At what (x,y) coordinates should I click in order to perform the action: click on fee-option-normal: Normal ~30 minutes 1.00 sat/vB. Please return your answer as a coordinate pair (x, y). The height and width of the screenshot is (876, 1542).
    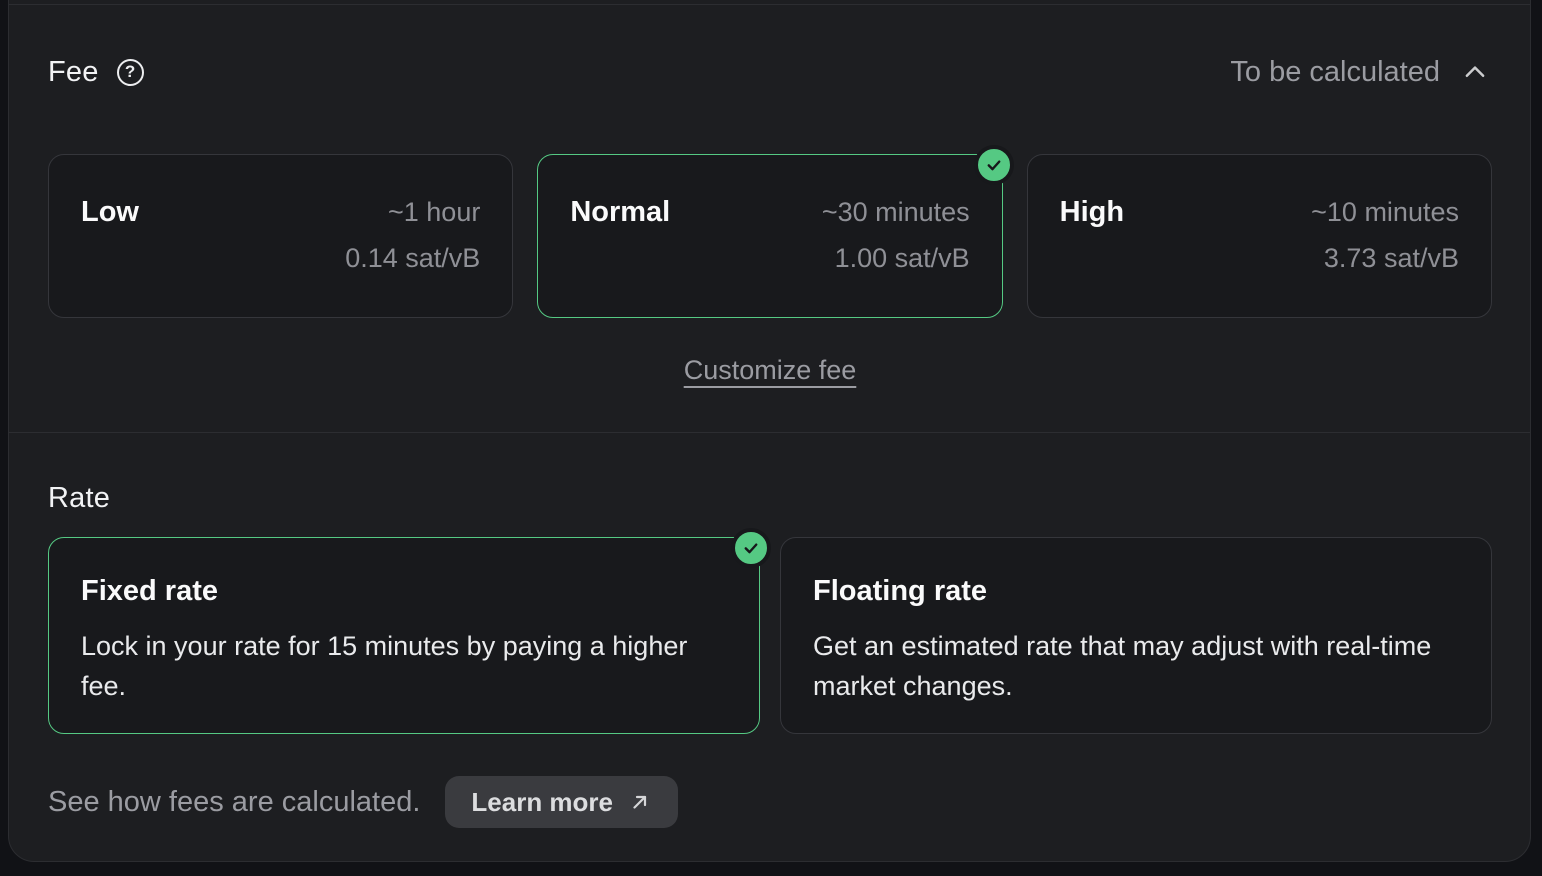
    Looking at the image, I should click on (775, 231).